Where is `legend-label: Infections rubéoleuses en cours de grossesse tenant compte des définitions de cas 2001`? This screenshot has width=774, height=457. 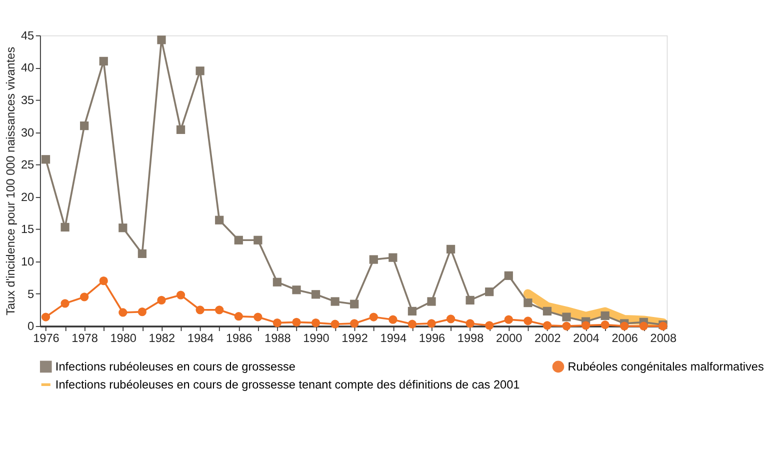 legend-label: Infections rubéoleuses en cours de grossesse tenant compte des définitions de cas 2001 is located at coordinates (287, 384).